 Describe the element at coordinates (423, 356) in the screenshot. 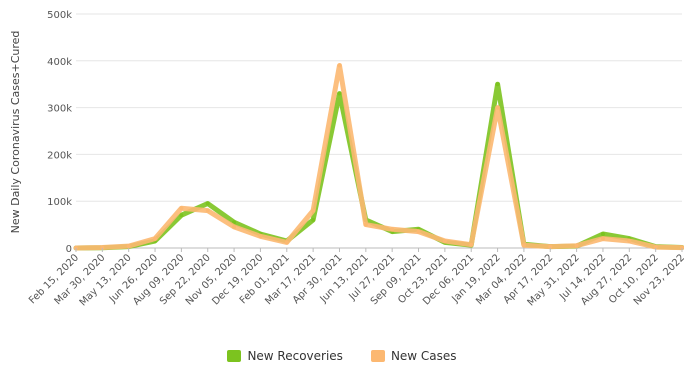

I see `legend-label-cases: New Cases` at that location.